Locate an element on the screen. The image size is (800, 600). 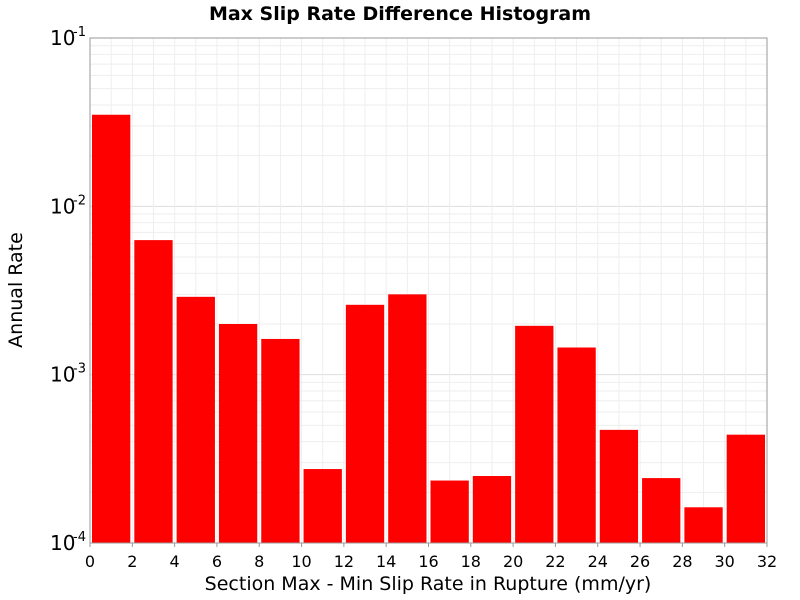
x-tick-label: 22 is located at coordinates (555, 561).